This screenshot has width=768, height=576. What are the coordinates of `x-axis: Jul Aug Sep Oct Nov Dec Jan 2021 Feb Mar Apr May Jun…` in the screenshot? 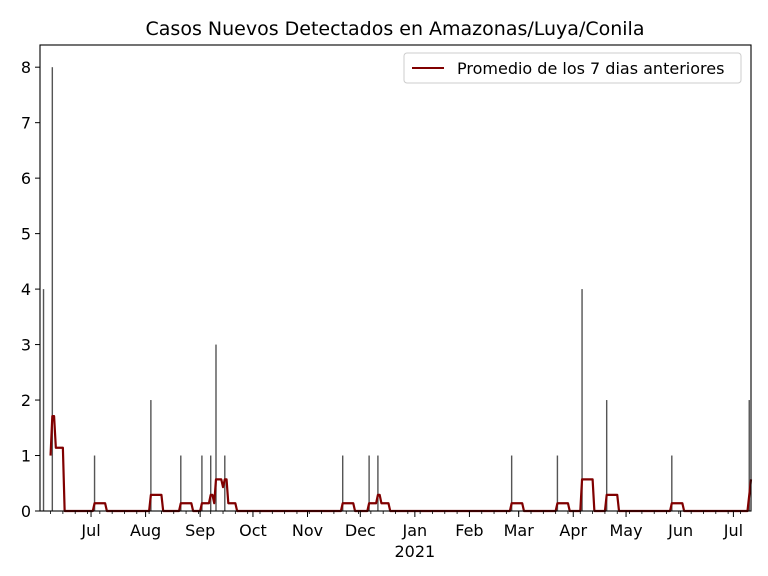 It's located at (396, 536).